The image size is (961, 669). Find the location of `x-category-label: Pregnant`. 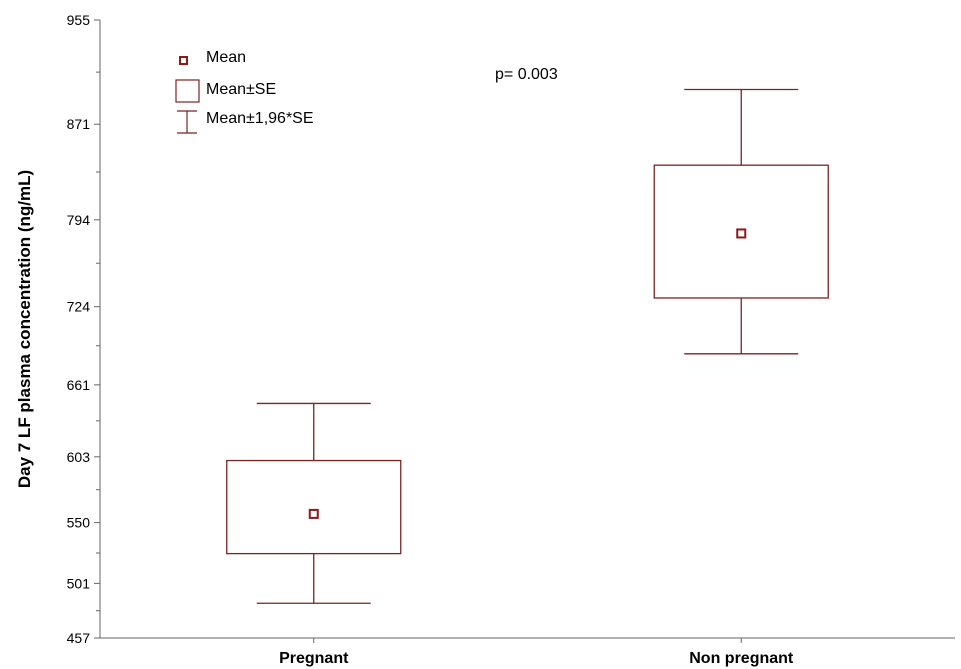

x-category-label: Pregnant is located at coordinates (314, 658).